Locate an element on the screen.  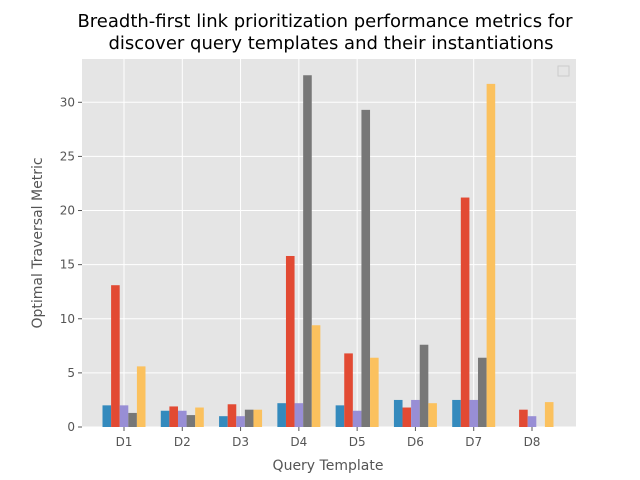
y-tick-label: 0 is located at coordinates (71, 427).